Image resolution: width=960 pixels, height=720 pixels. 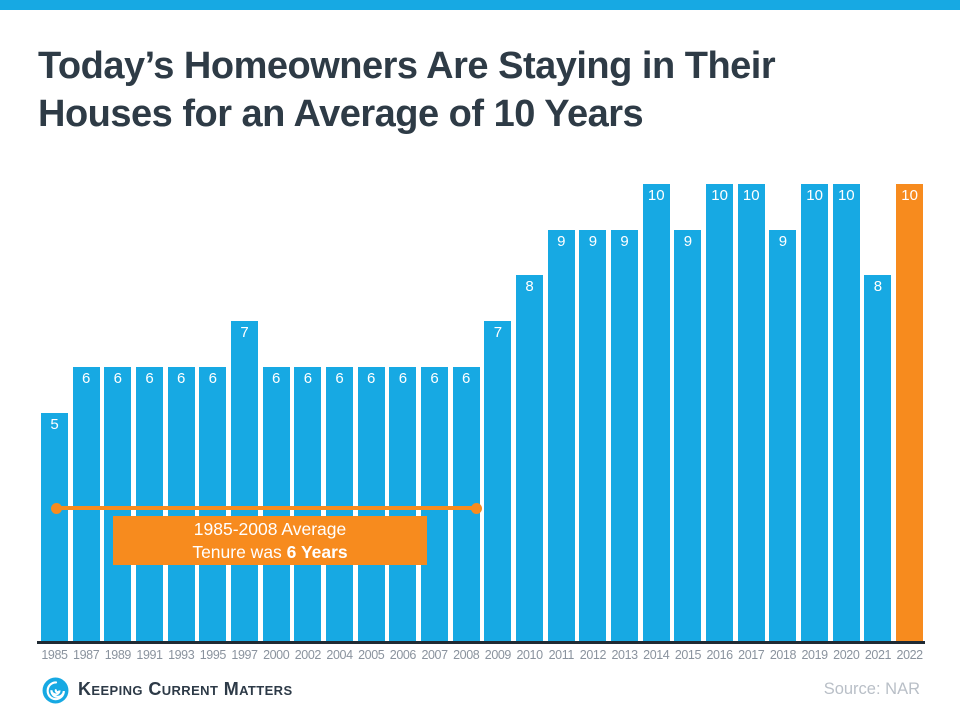 I want to click on kcm-logo: Keeping Current Matters, so click(x=167, y=690).